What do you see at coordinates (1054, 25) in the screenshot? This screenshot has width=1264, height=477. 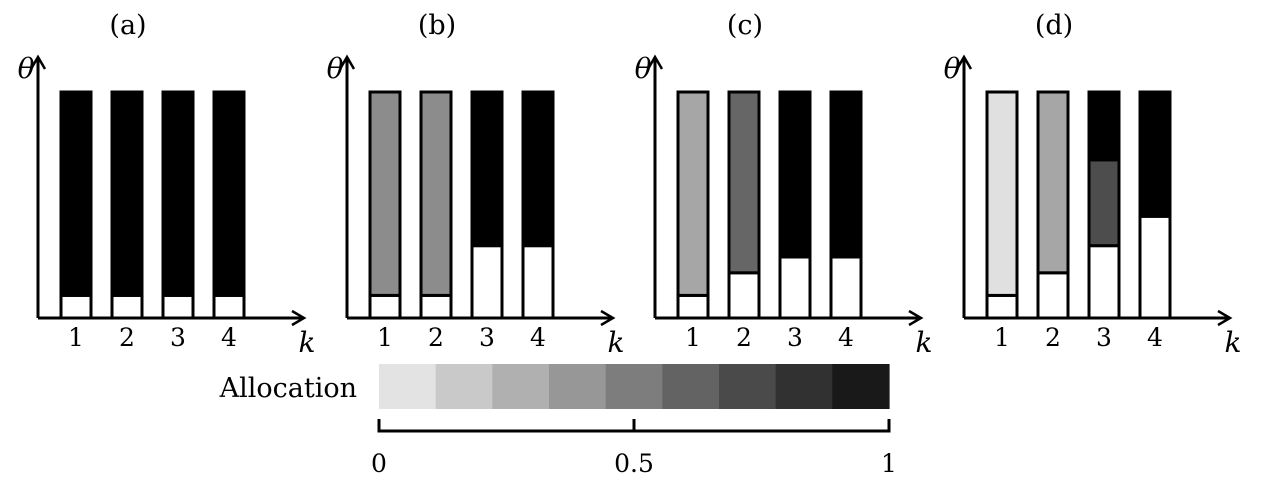 I see `panel-label: (d)` at bounding box center [1054, 25].